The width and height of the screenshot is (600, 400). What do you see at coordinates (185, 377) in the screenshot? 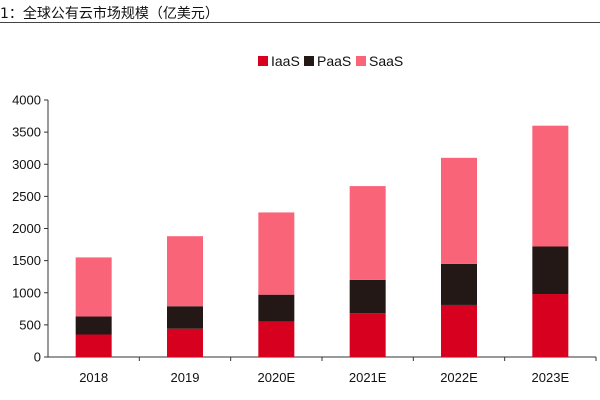
I see `x-tick-label: 2019` at bounding box center [185, 377].